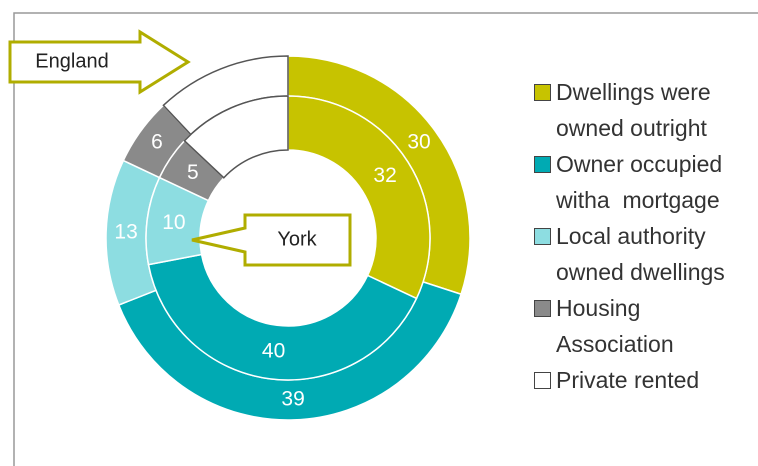 This screenshot has height=466, width=758. I want to click on data-label: 30, so click(418, 141).